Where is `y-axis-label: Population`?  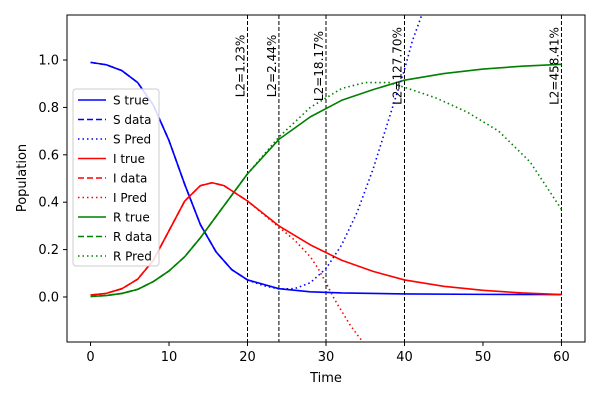
y-axis-label: Population is located at coordinates (22, 178).